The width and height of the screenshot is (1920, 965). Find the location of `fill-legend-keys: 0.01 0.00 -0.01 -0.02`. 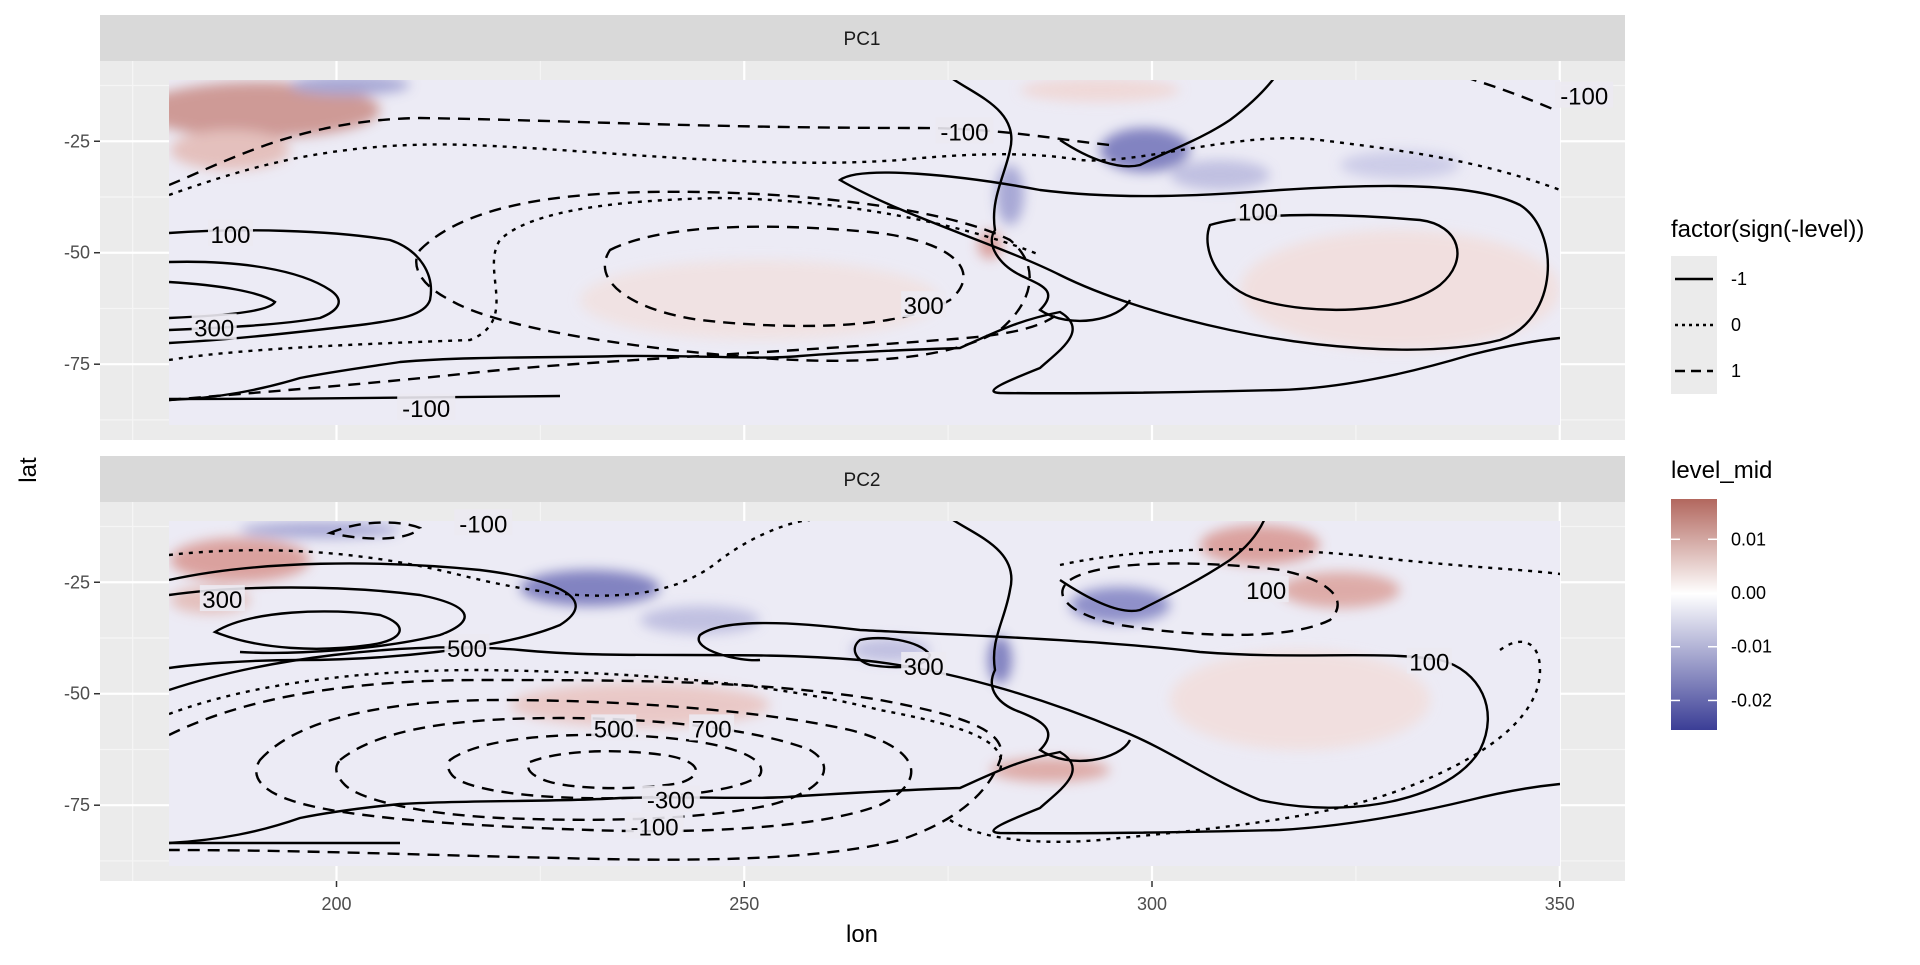

fill-legend-keys: 0.01 0.00 -0.01 -0.02 is located at coordinates (1721, 619).